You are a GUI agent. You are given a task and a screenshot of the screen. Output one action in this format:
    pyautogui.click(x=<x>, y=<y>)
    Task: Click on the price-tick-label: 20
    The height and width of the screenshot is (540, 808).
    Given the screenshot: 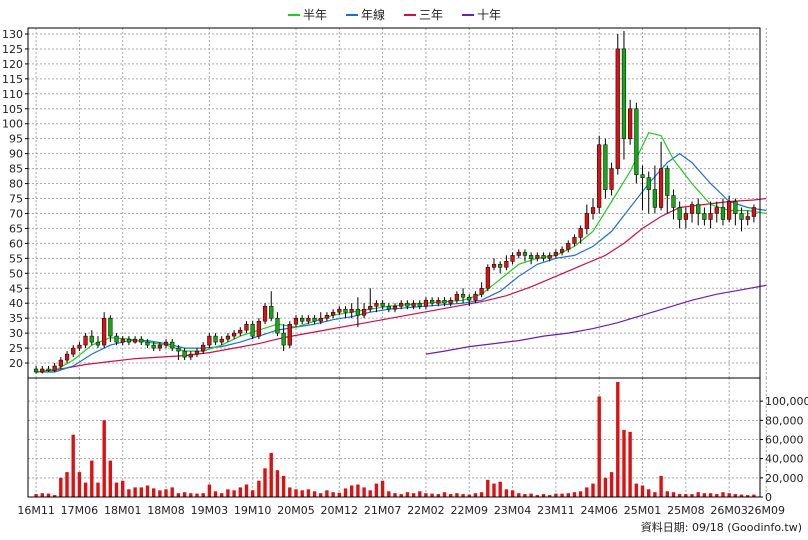 What is the action you would take?
    pyautogui.click(x=16, y=363)
    